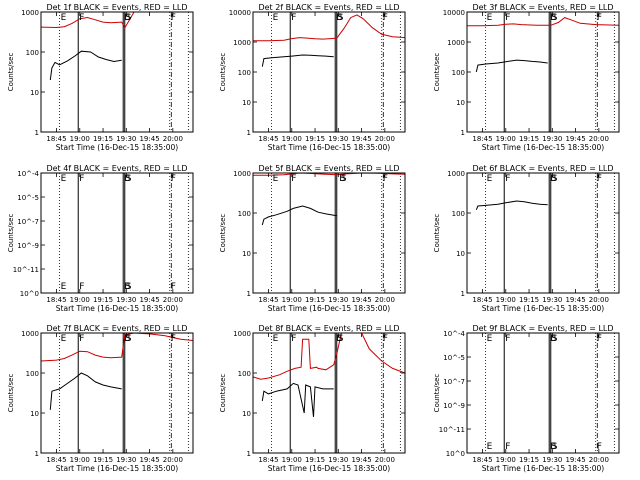 The height and width of the screenshot is (480, 640). Describe the element at coordinates (454, 13) in the screenshot. I see `y-tick-label: 10000` at that location.